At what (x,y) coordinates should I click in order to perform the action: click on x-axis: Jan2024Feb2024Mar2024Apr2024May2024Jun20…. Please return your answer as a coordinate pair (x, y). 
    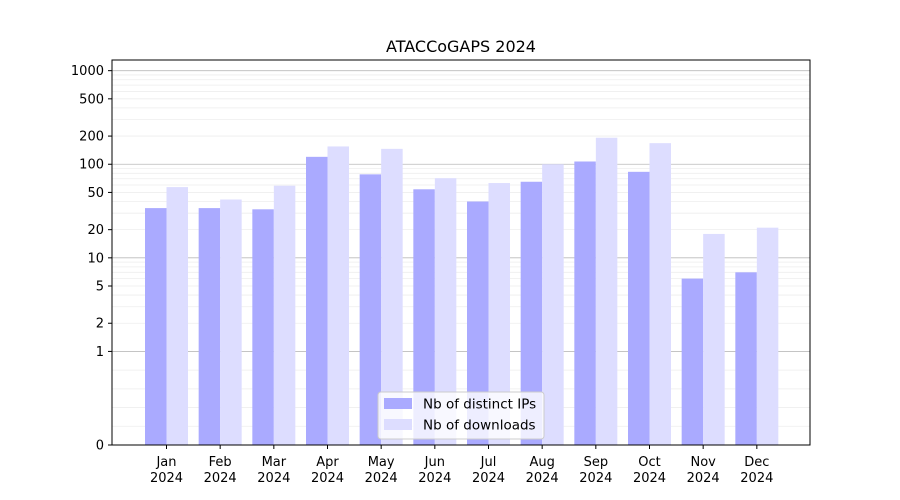
    Looking at the image, I should click on (461, 465).